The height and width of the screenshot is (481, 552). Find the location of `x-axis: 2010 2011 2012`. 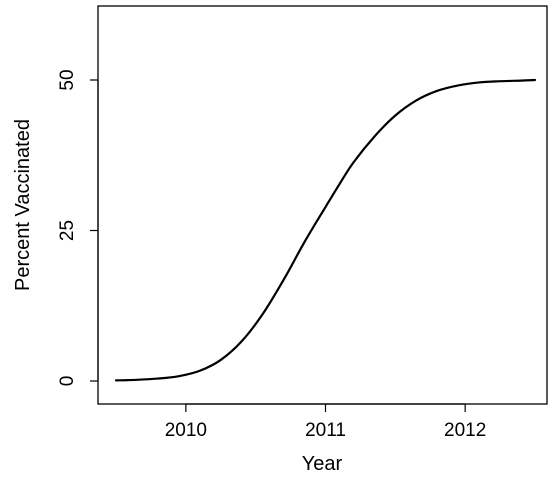

x-axis: 2010 2011 2012 is located at coordinates (325, 422).